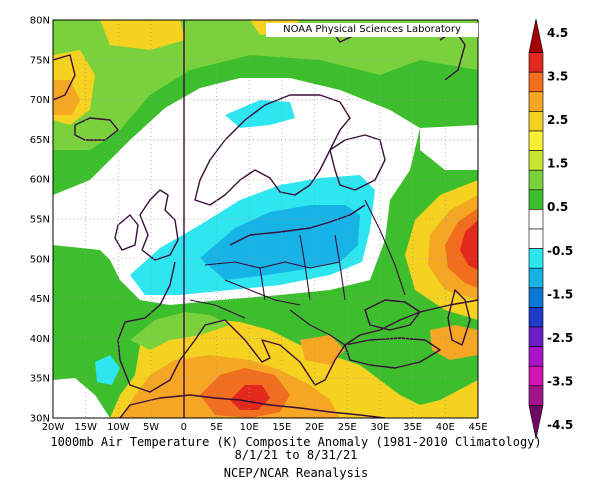  I want to click on caption-dates: 8/1/21 to 8/31/21, so click(296, 455).